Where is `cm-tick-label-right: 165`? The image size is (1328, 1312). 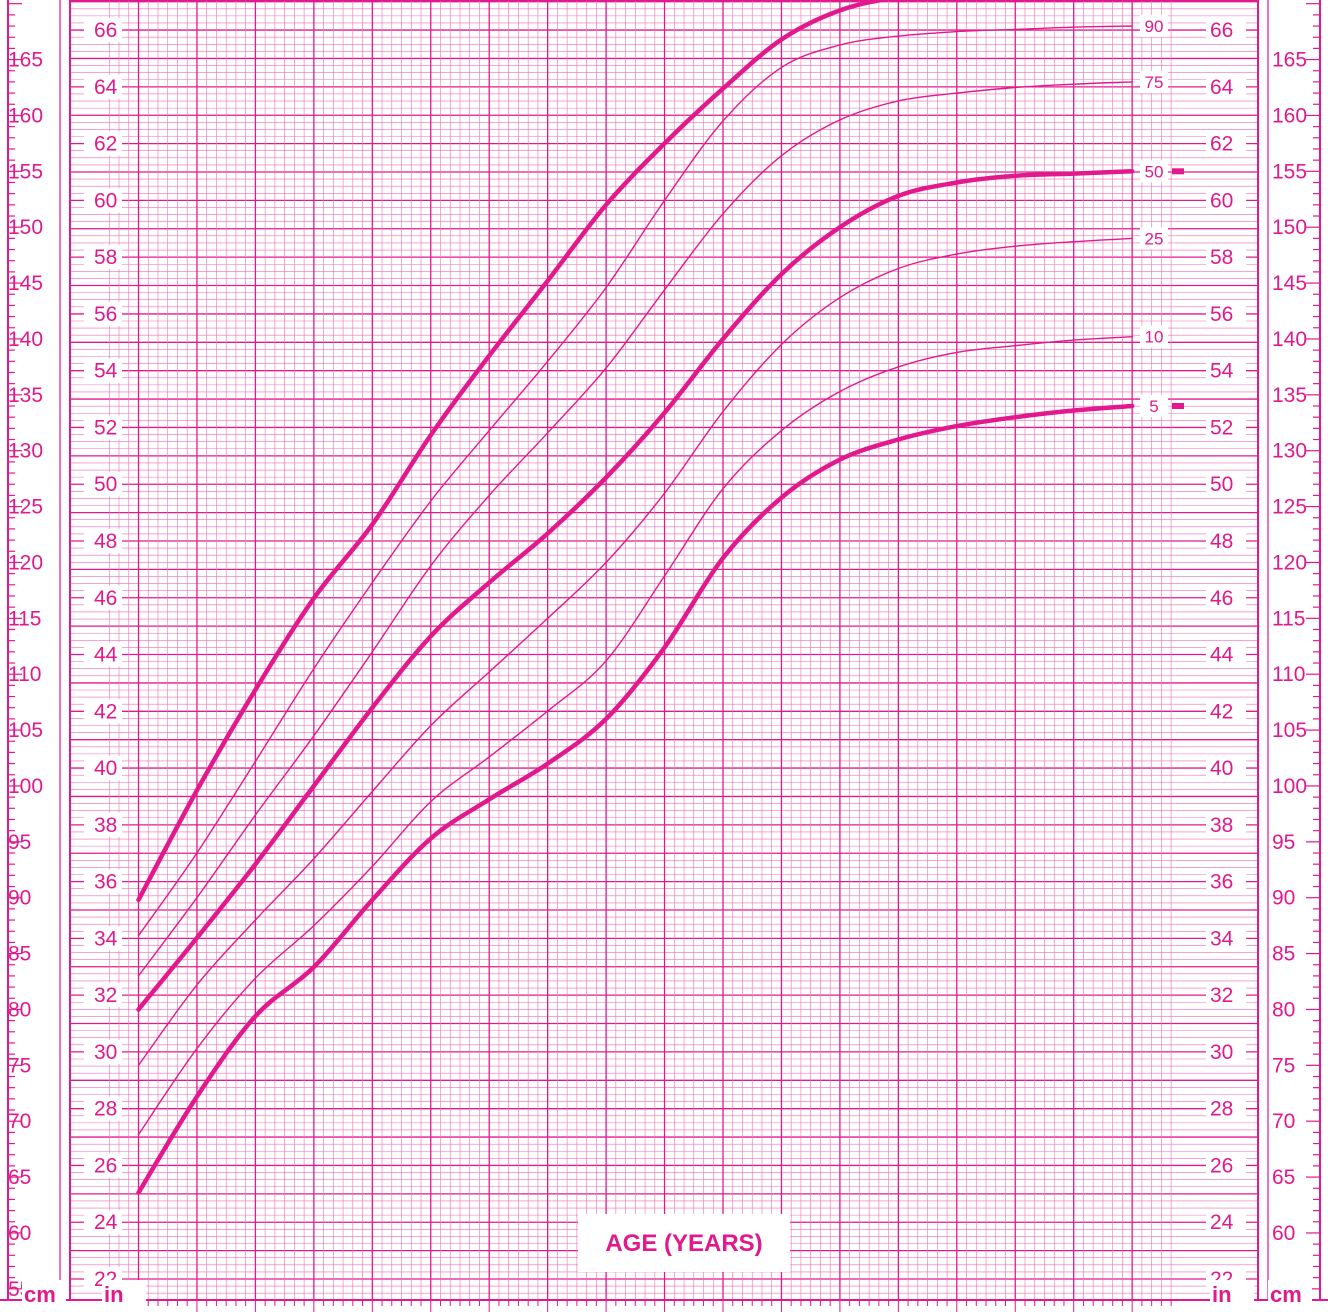
cm-tick-label-right: 165 is located at coordinates (1289, 60).